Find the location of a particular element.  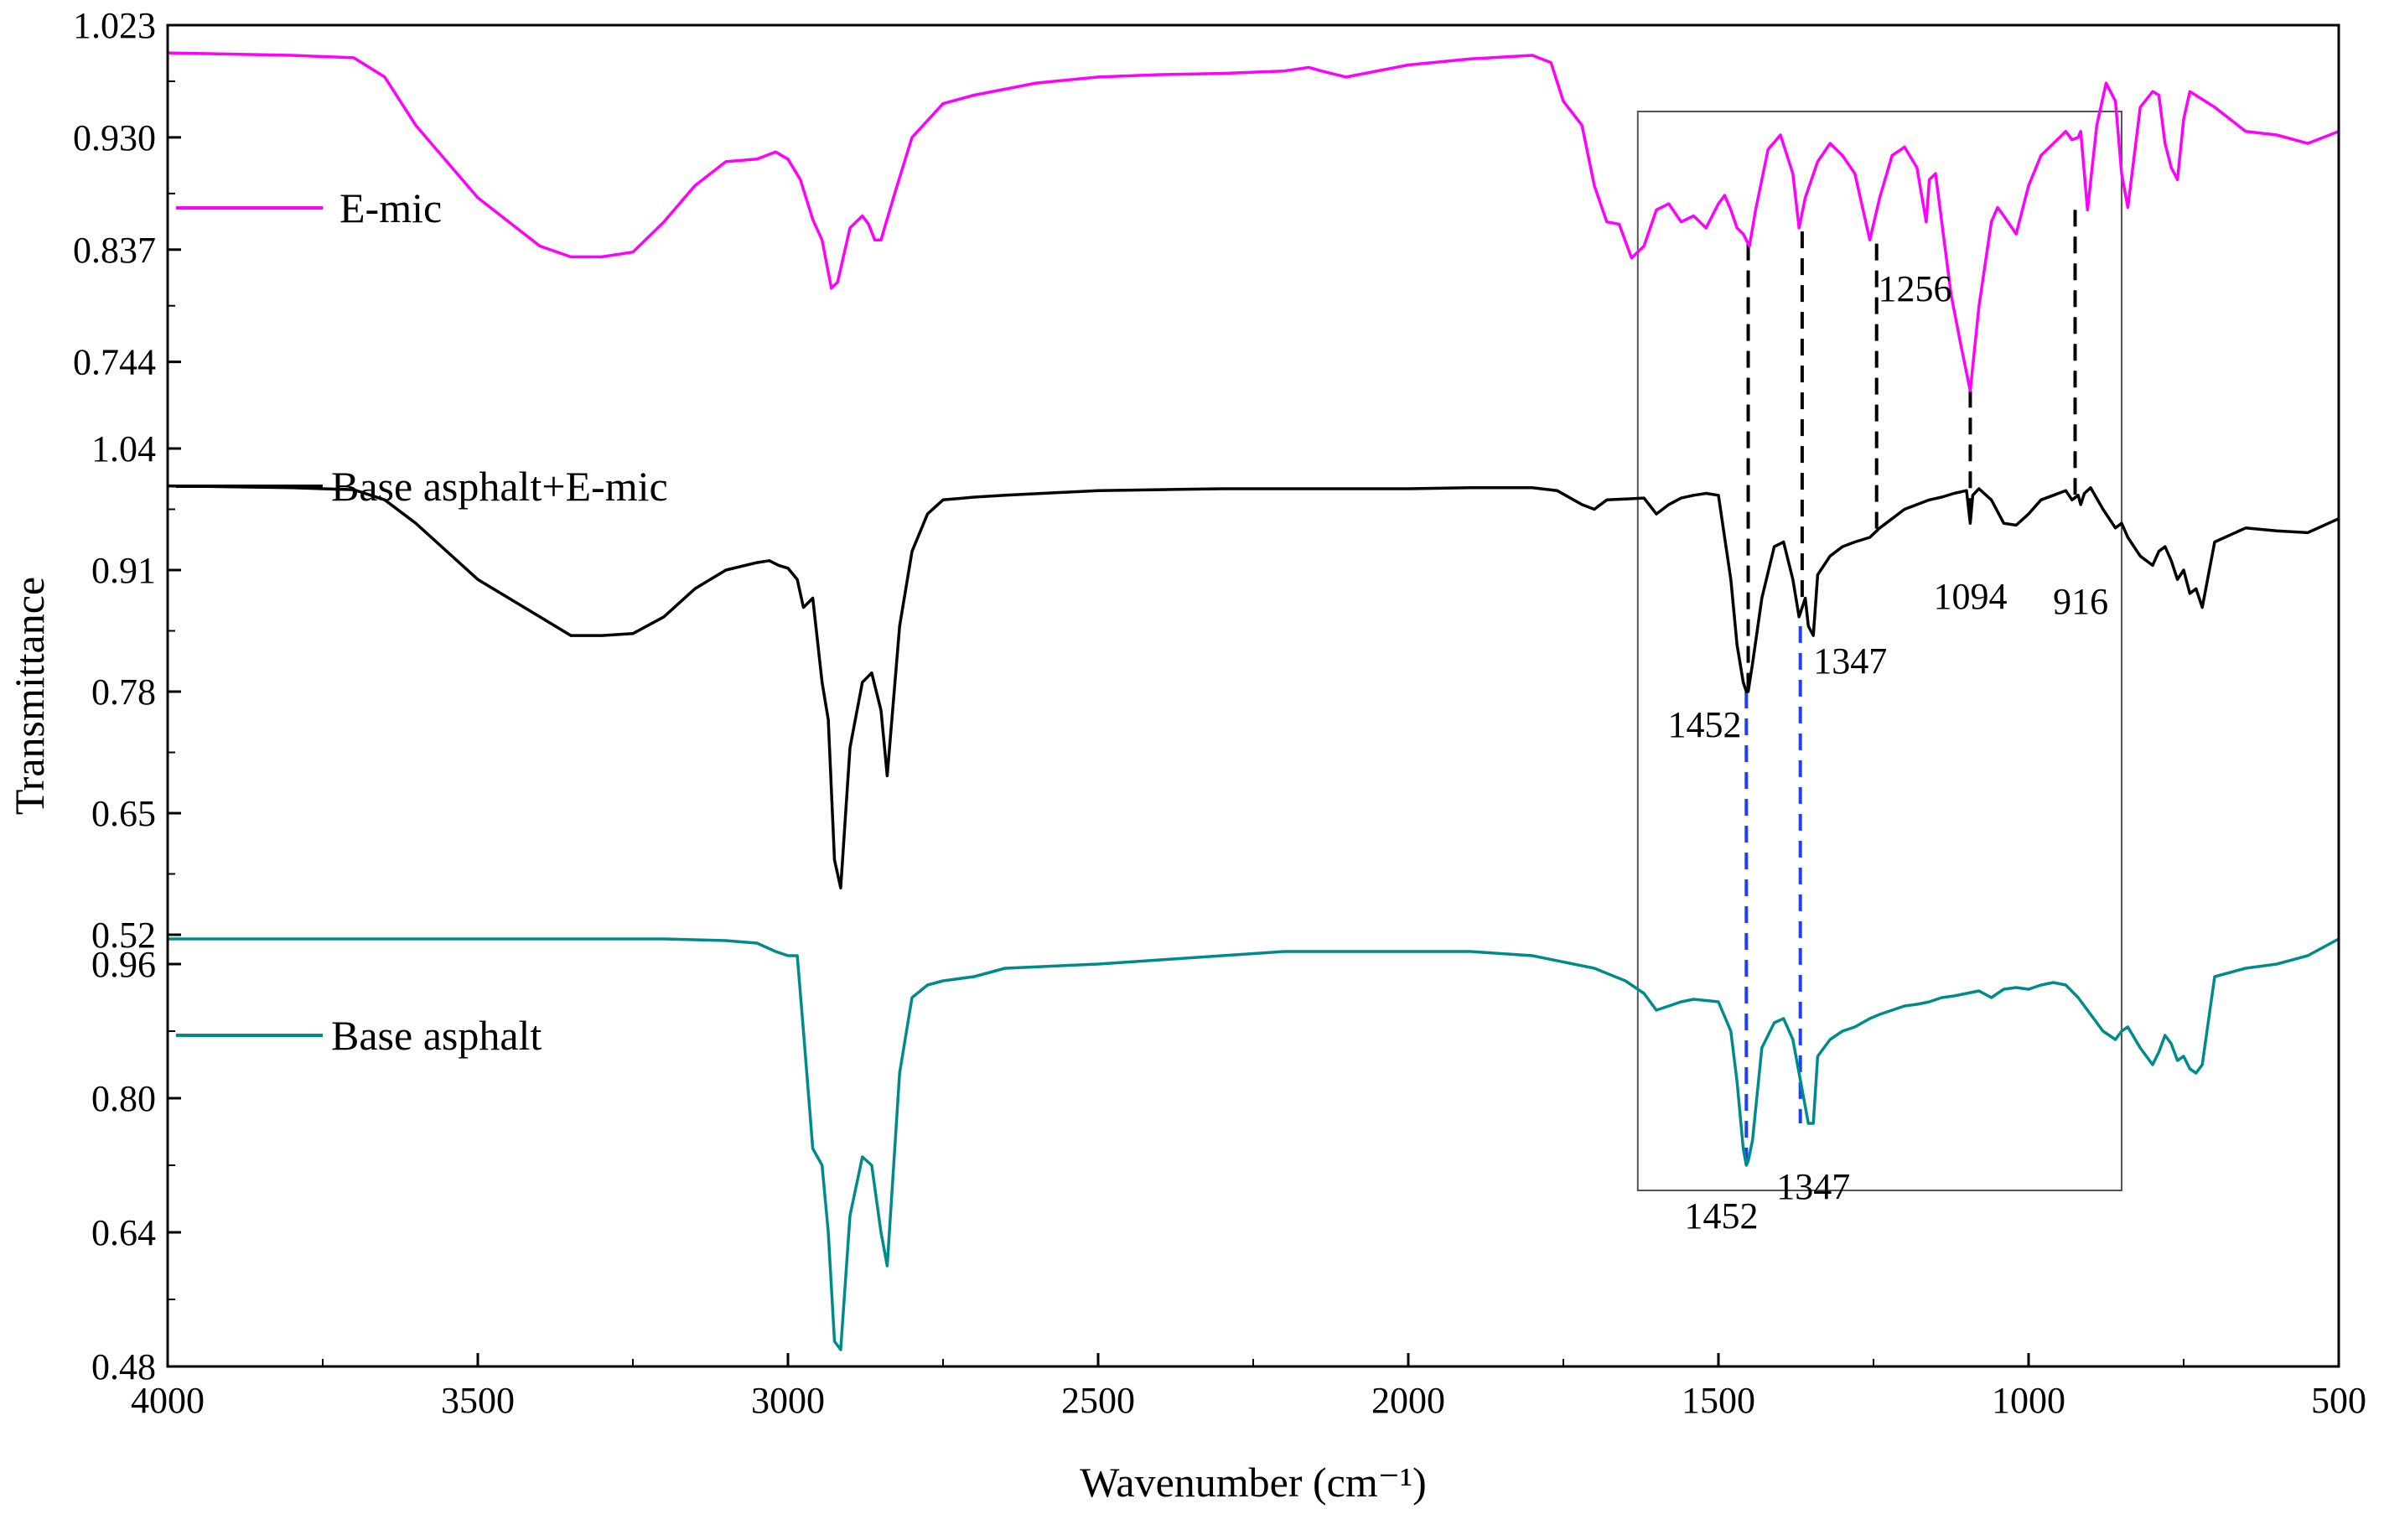

legend-label: E-mic is located at coordinates (390, 207).